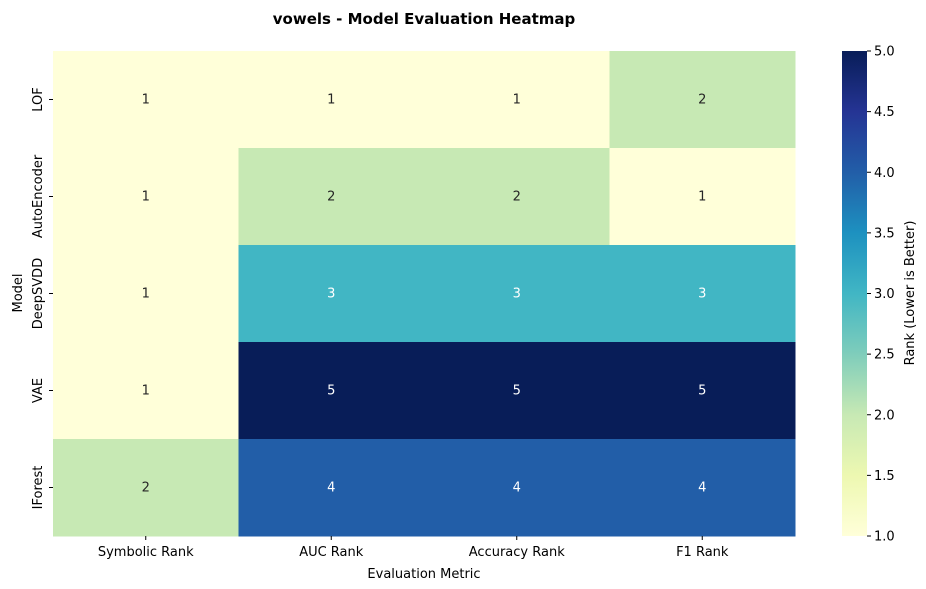  What do you see at coordinates (38, 196) in the screenshot?
I see `y-tick-label: AutoEncoder` at bounding box center [38, 196].